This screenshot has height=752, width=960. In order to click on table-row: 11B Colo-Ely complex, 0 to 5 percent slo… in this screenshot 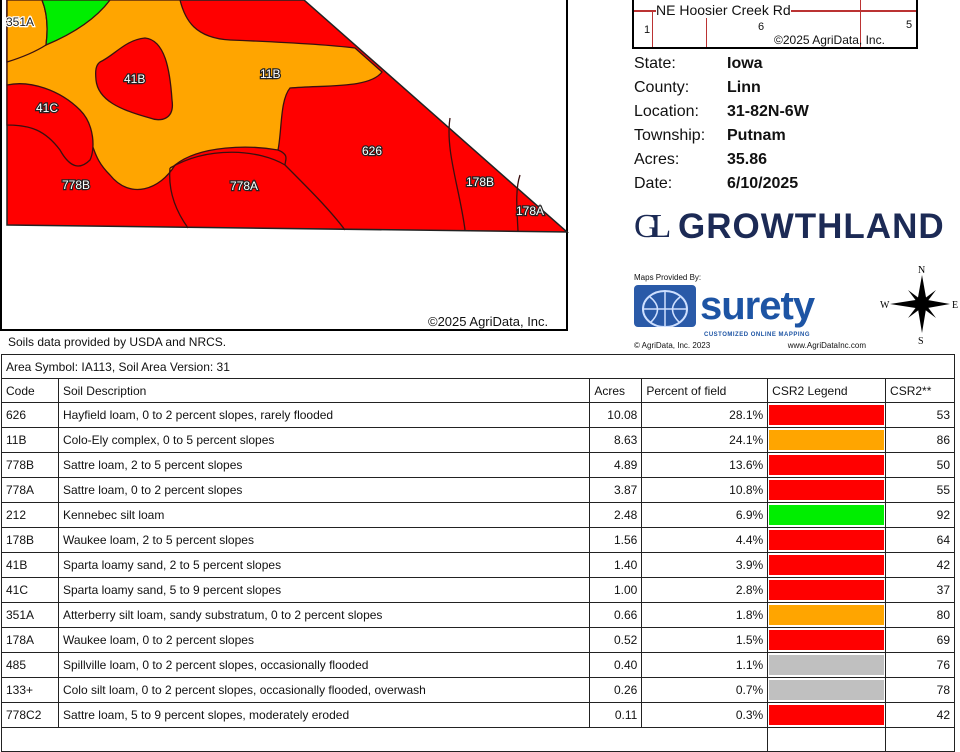, I will do `click(478, 440)`.